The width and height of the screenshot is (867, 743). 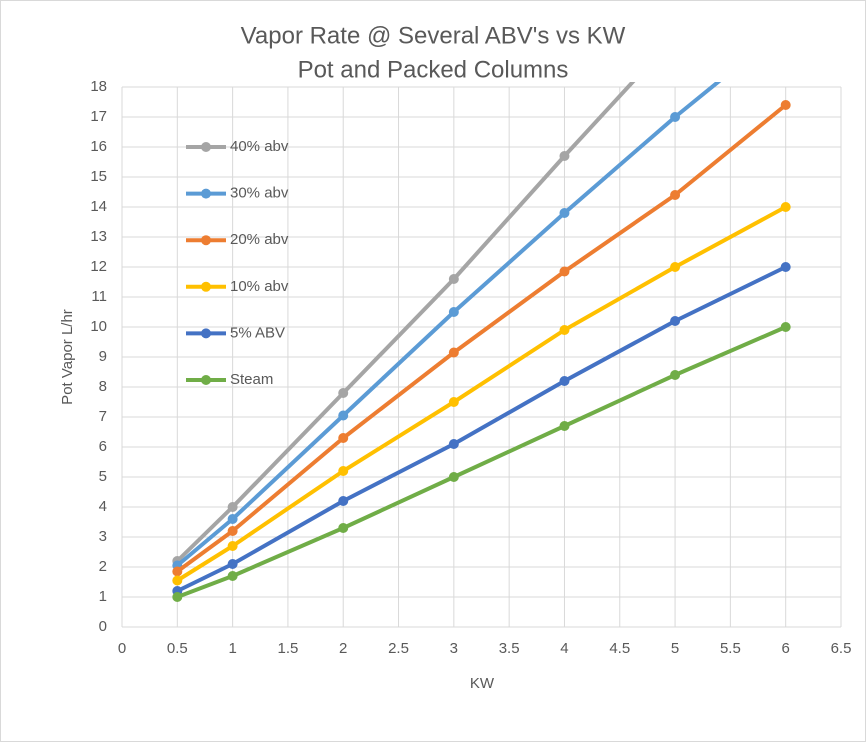 What do you see at coordinates (103, 446) in the screenshot?
I see `y-tick-label: 6` at bounding box center [103, 446].